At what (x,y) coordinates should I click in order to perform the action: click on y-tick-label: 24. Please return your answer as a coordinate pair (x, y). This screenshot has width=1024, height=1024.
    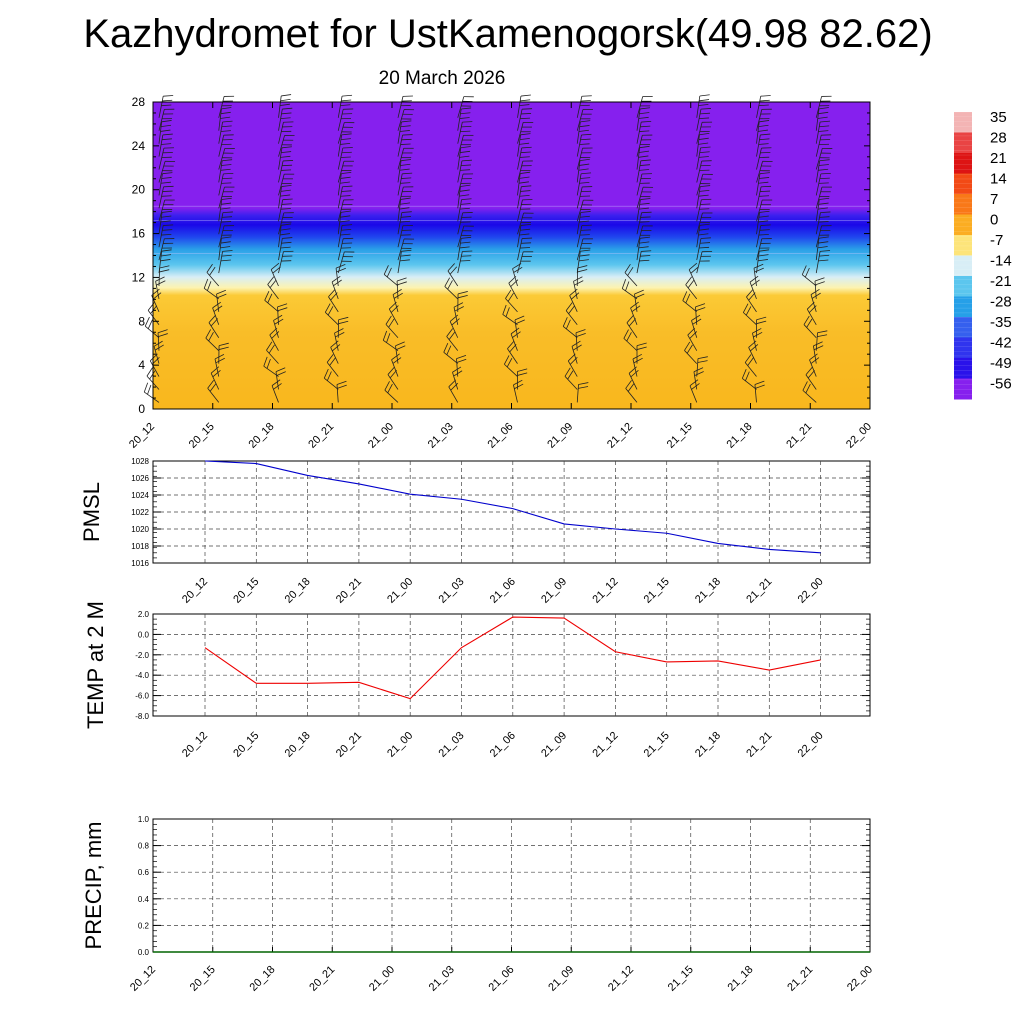
    Looking at the image, I should click on (139, 146).